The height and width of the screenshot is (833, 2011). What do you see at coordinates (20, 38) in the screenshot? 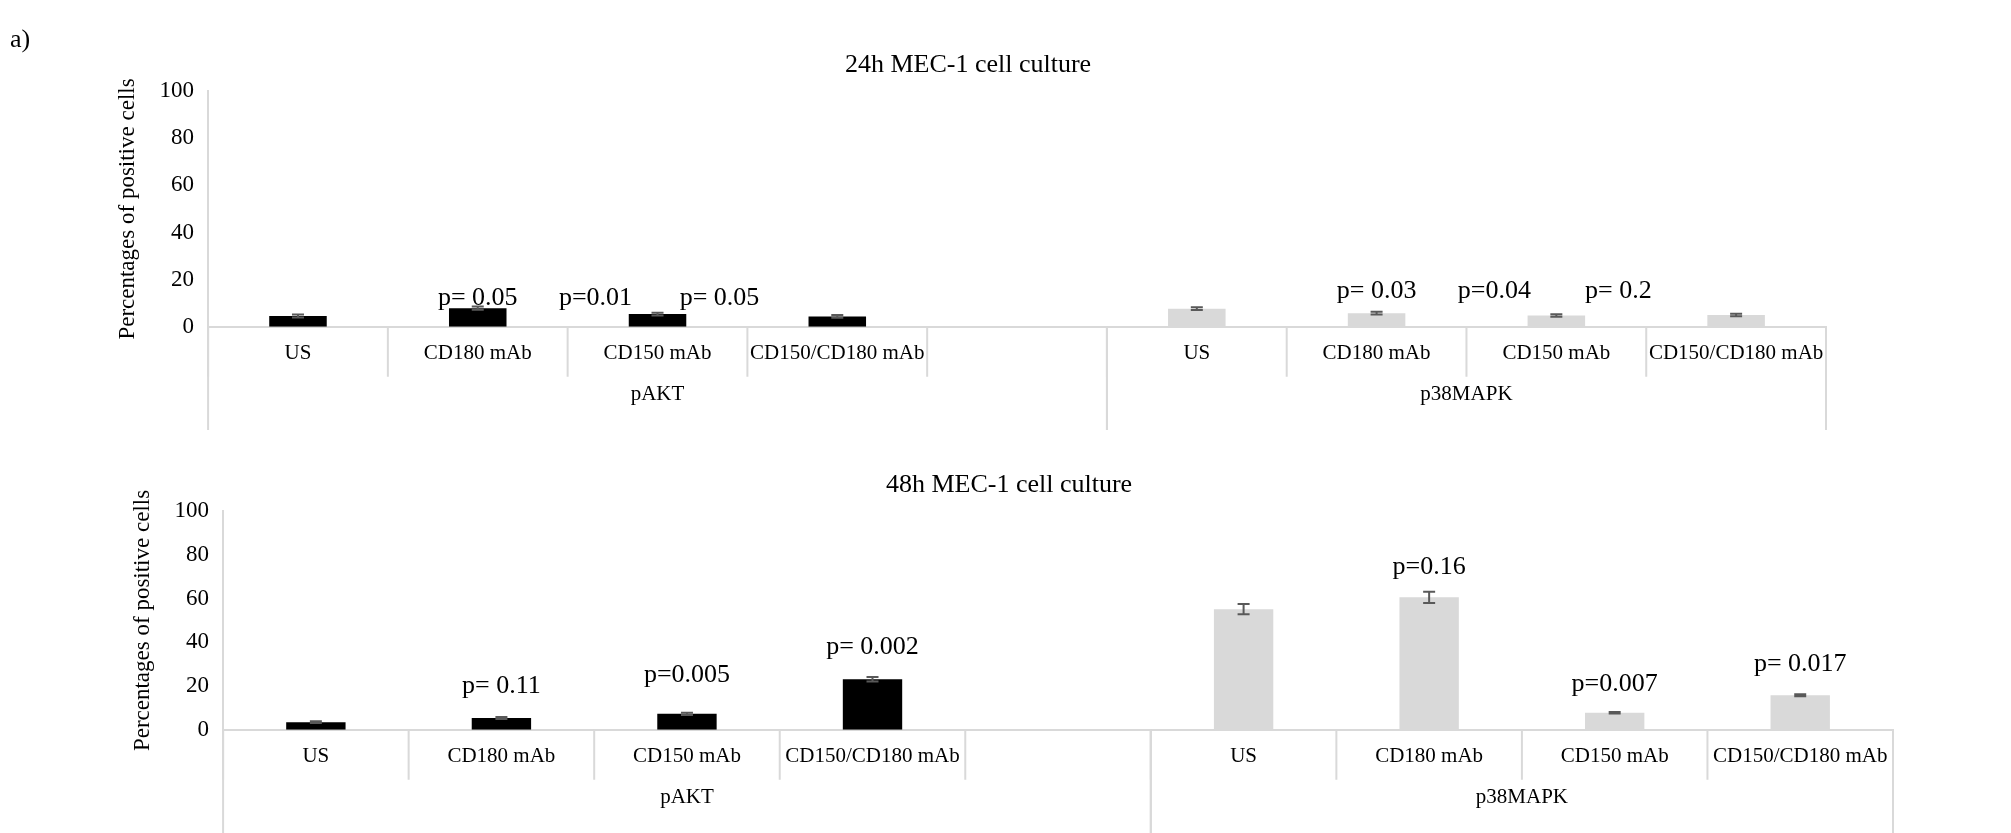
I see `text: a)` at bounding box center [20, 38].